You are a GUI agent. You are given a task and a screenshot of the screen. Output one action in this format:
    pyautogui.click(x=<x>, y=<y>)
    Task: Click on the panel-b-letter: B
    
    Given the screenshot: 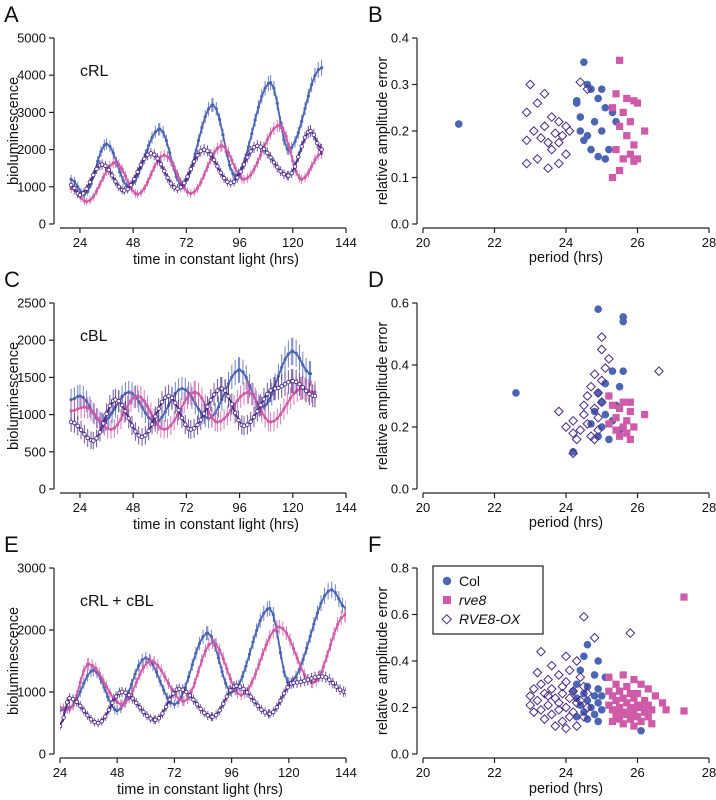 What is the action you would take?
    pyautogui.click(x=375, y=14)
    